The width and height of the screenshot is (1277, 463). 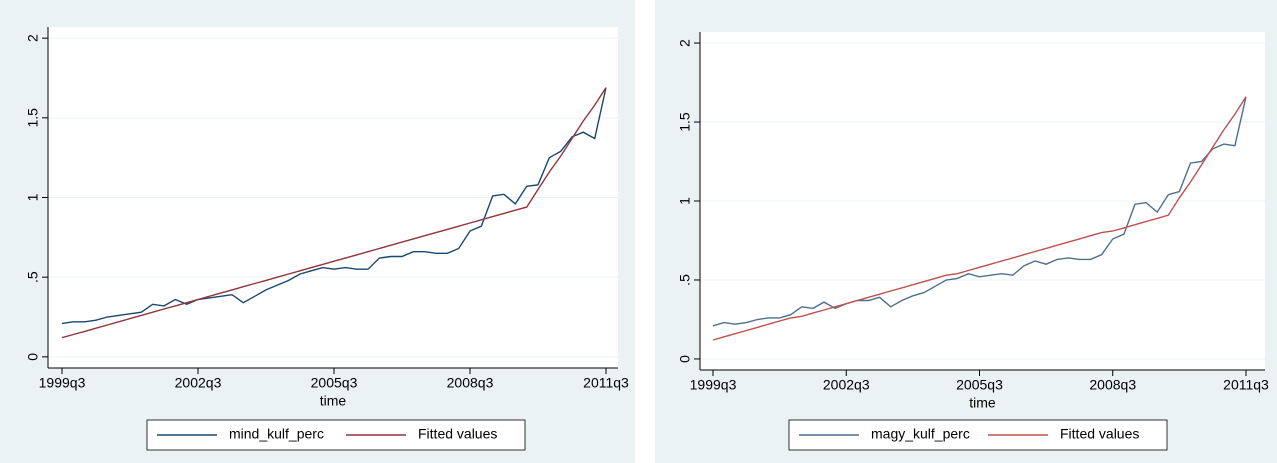 What do you see at coordinates (276, 434) in the screenshot?
I see `legend-label: mind_kulf_perc` at bounding box center [276, 434].